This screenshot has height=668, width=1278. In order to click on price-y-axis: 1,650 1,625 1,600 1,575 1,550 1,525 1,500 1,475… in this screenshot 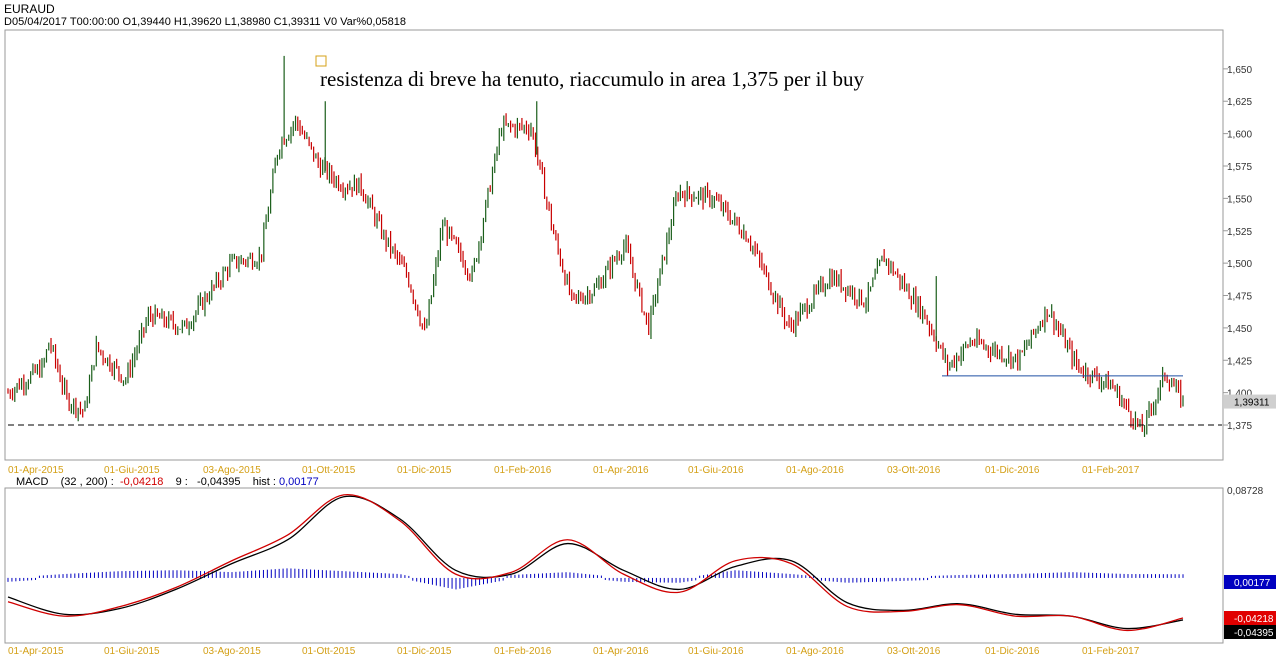, I will do `click(1237, 248)`.